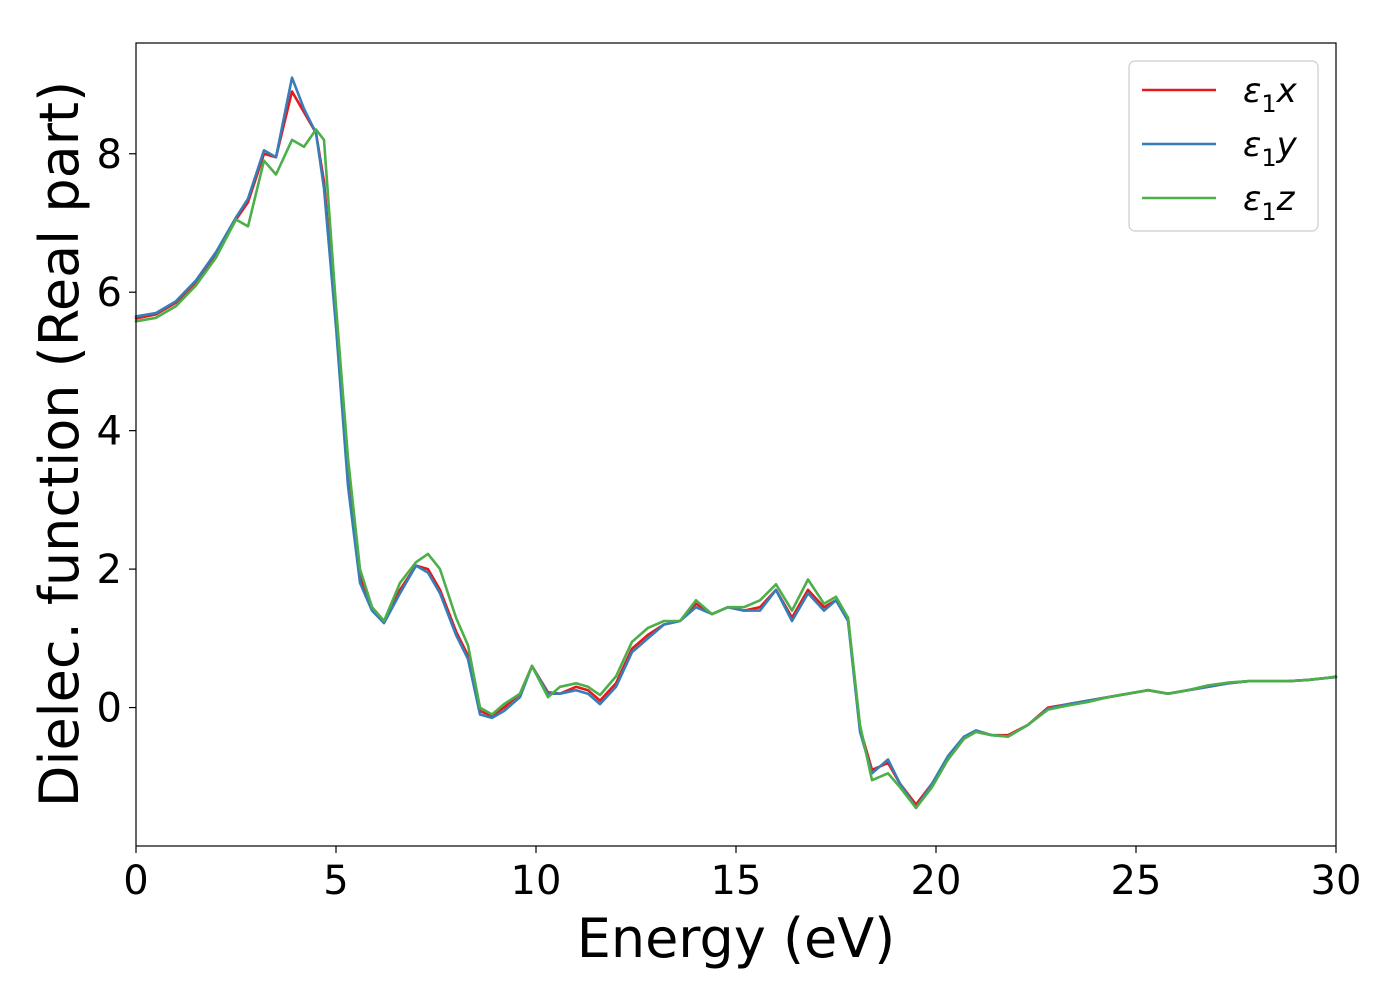 The image size is (1400, 1000). What do you see at coordinates (1269, 202) in the screenshot?
I see `legend-label: ε1z` at bounding box center [1269, 202].